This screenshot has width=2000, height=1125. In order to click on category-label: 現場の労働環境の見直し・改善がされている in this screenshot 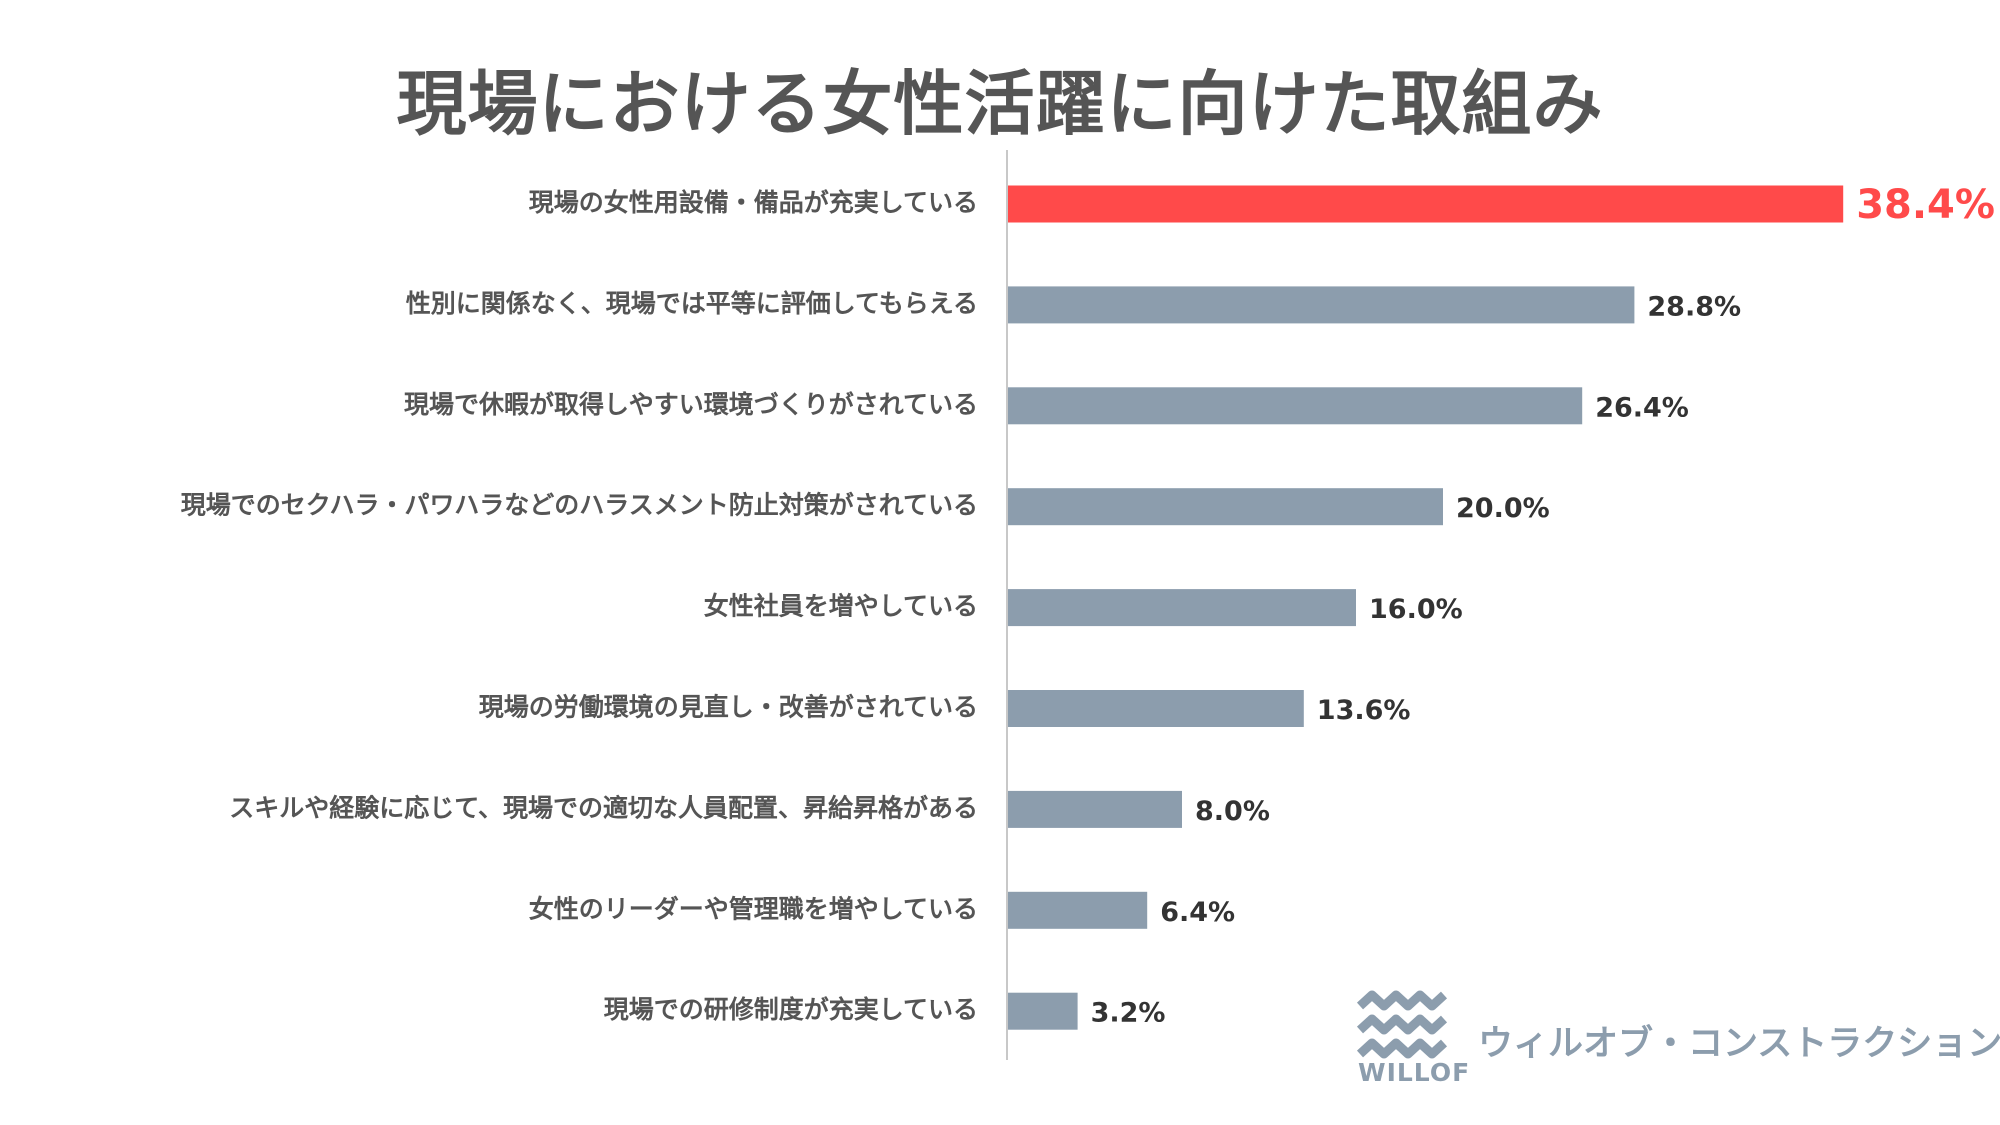, I will do `click(728, 707)`.